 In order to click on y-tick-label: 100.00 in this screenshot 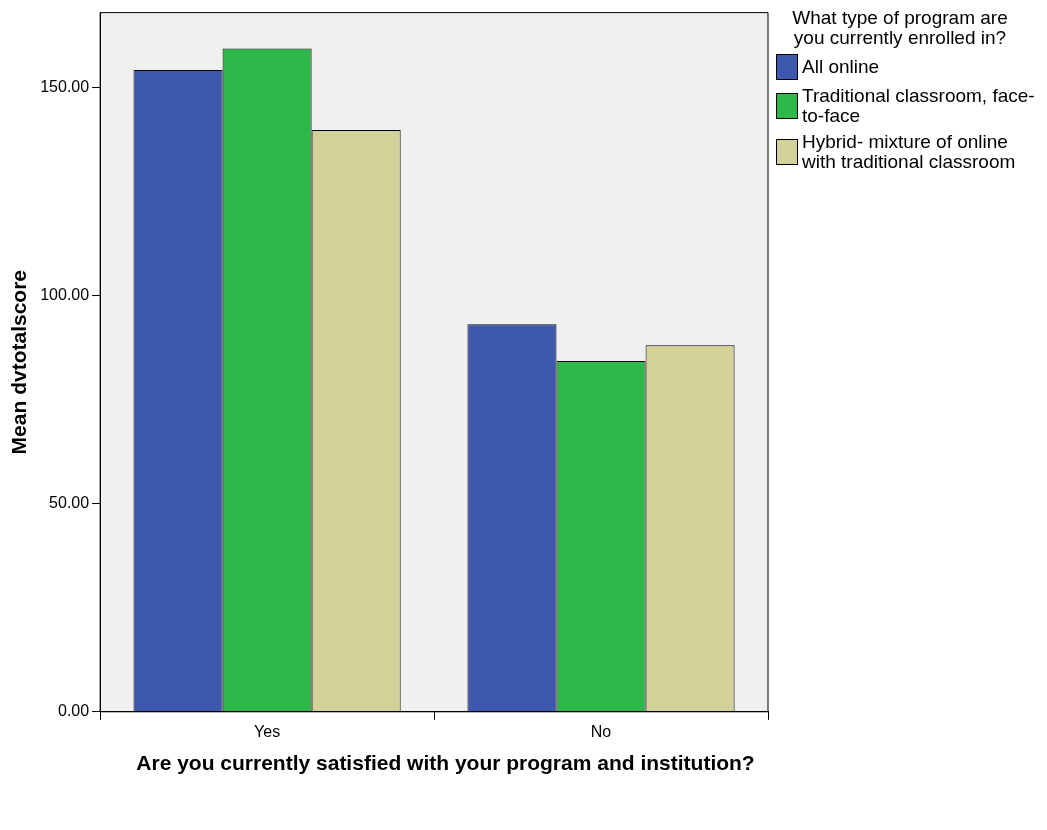, I will do `click(65, 295)`.